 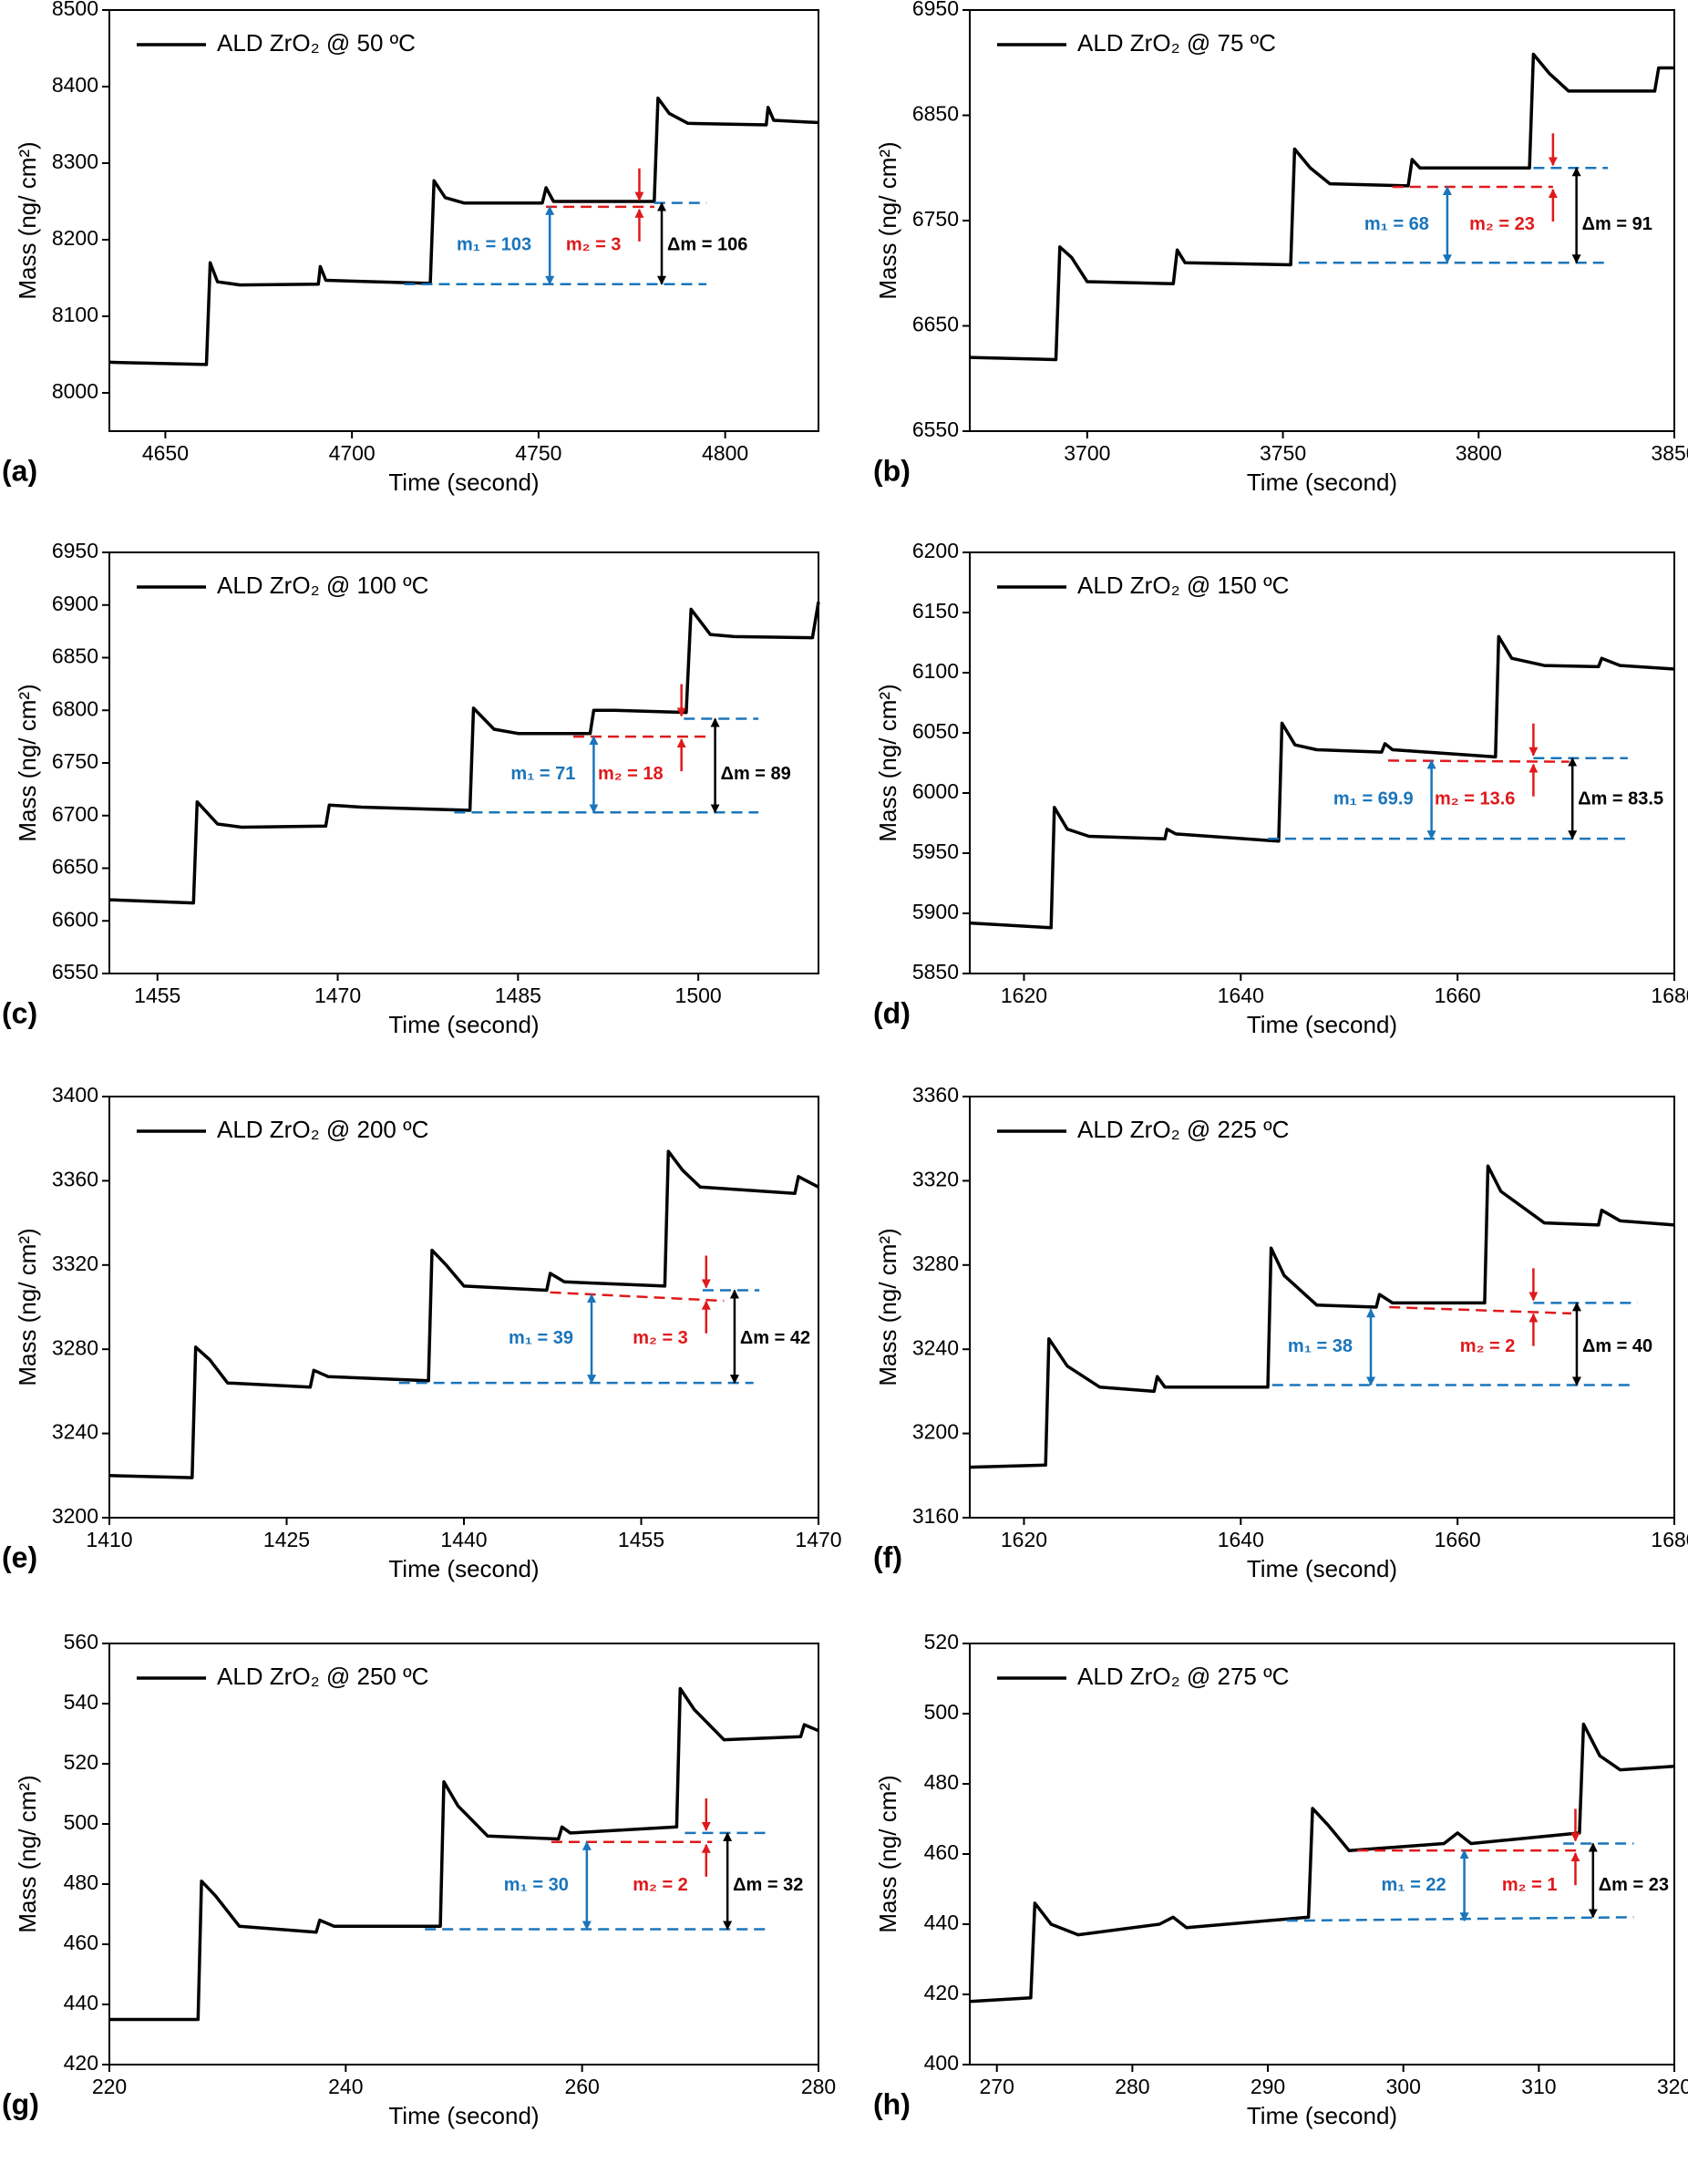 What do you see at coordinates (494, 245) in the screenshot?
I see `measure-label: m₁ = 103` at bounding box center [494, 245].